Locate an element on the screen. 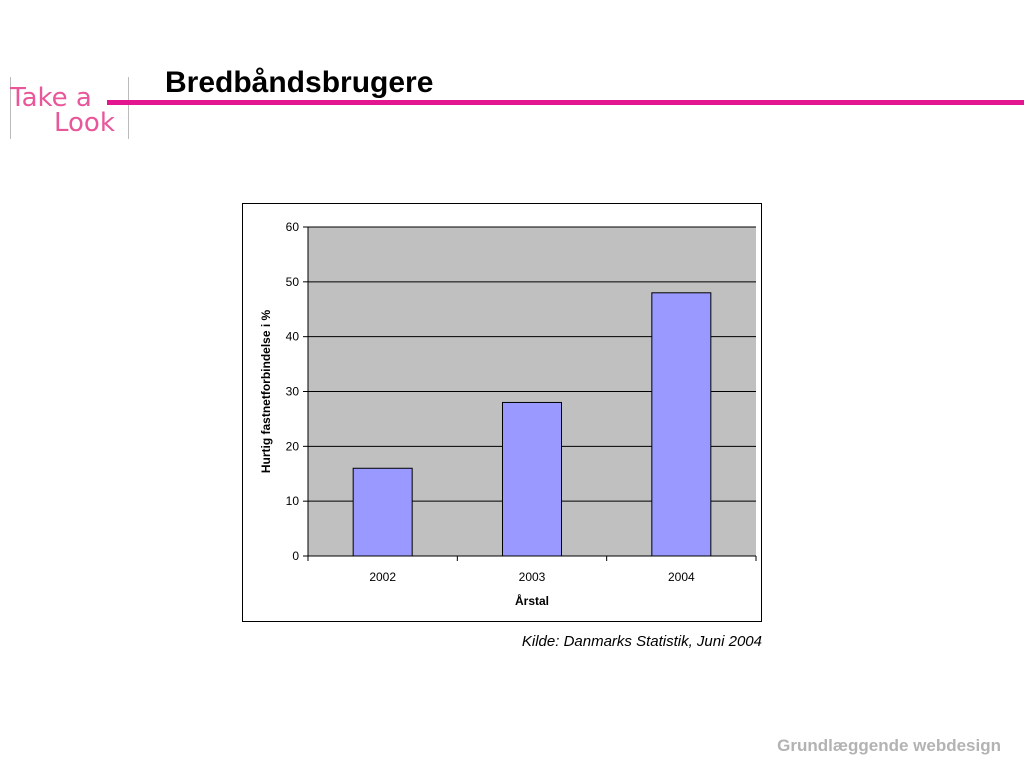 Image resolution: width=1024 pixels, height=768 pixels. page-title: Bredbåndsbrugere is located at coordinates (299, 82).